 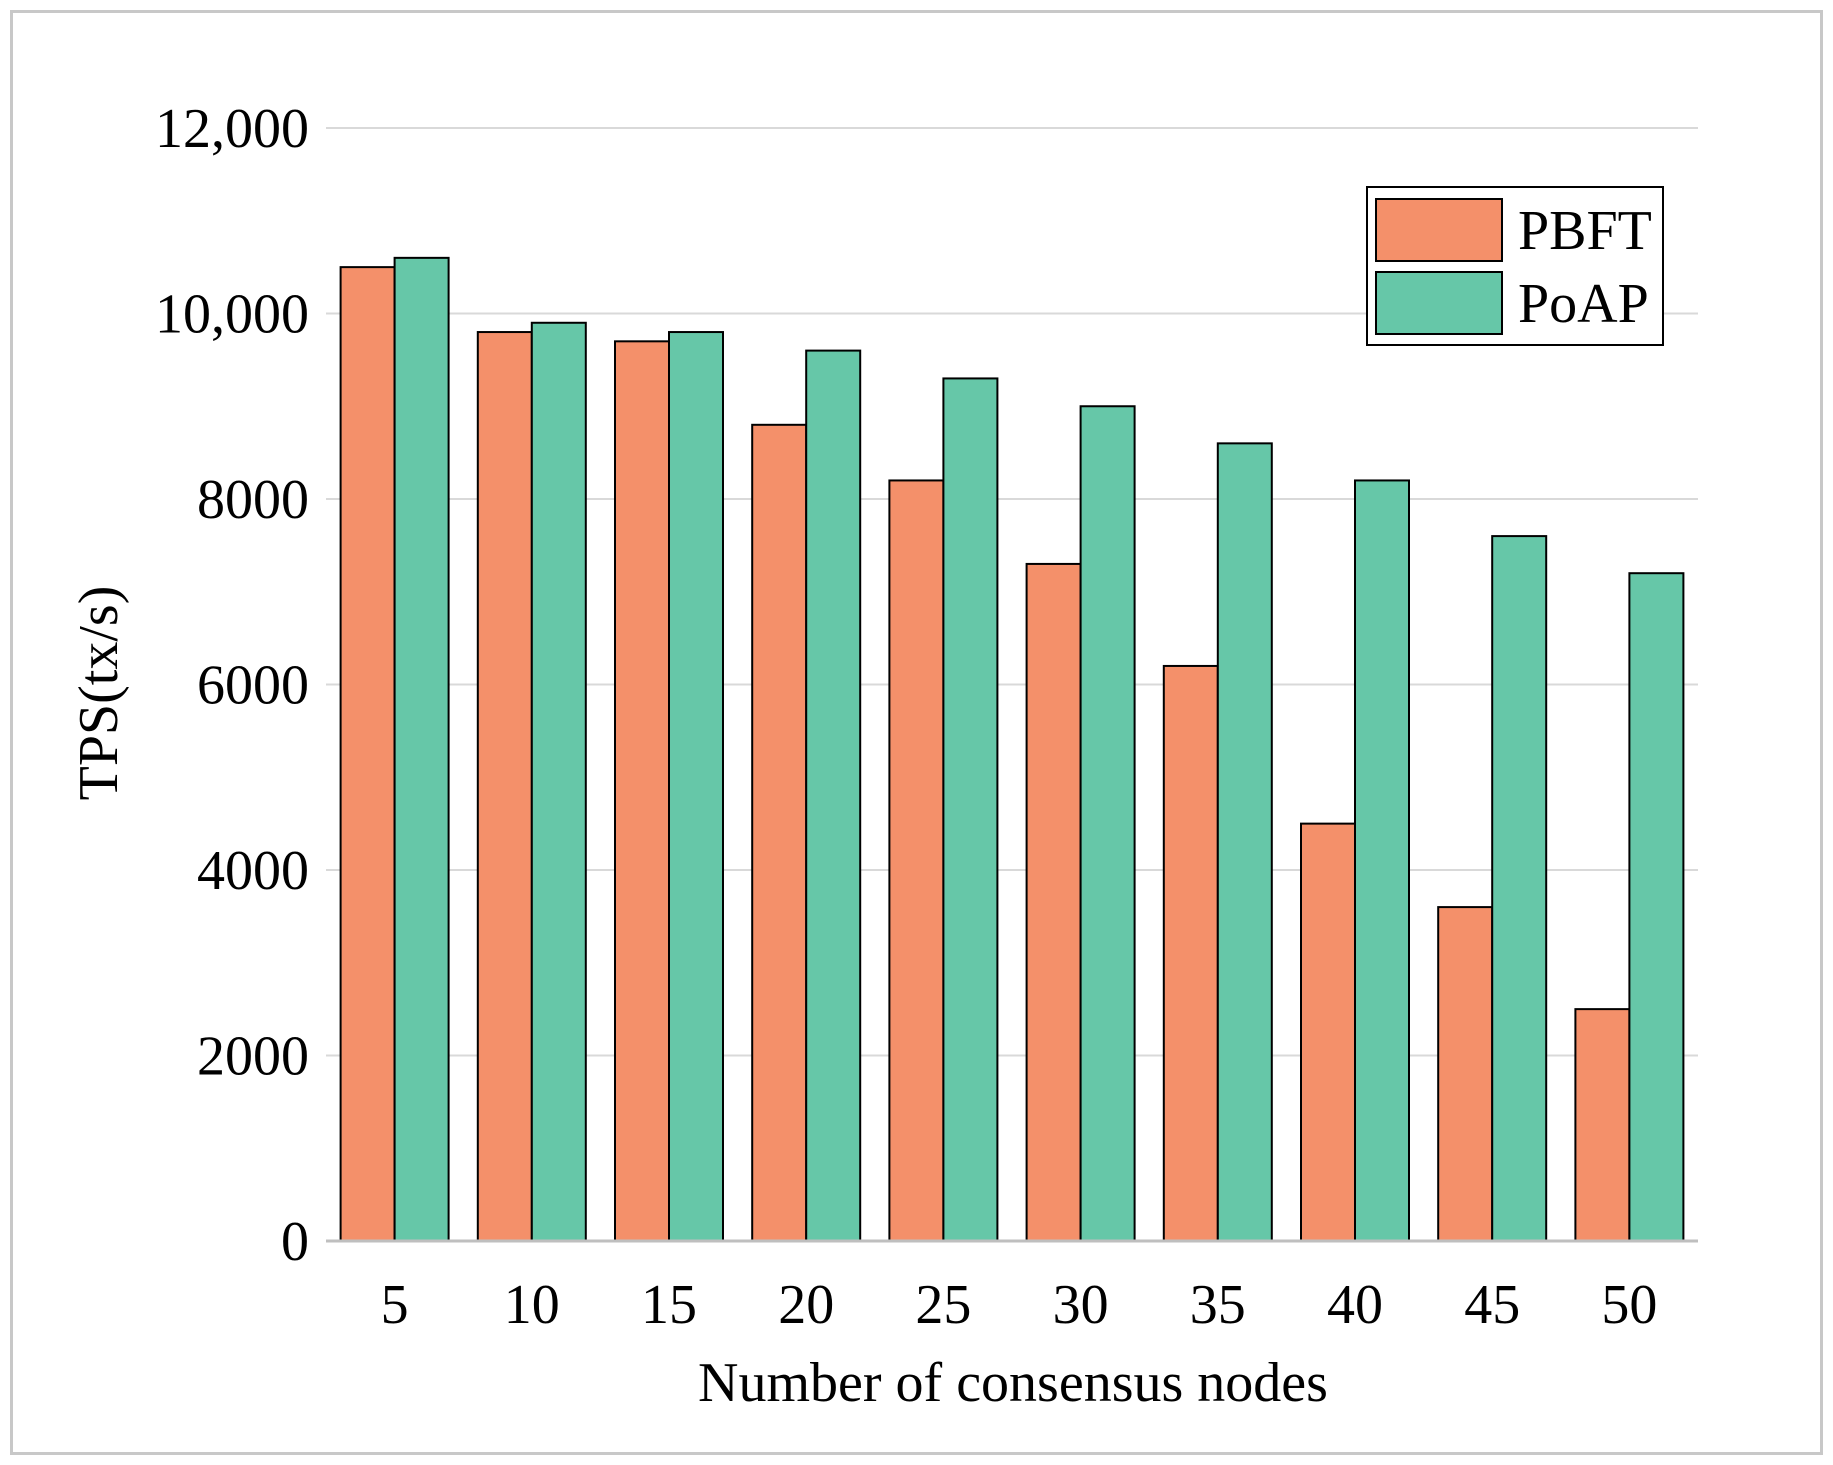 I want to click on x-tick-label: 10, so click(x=532, y=1305).